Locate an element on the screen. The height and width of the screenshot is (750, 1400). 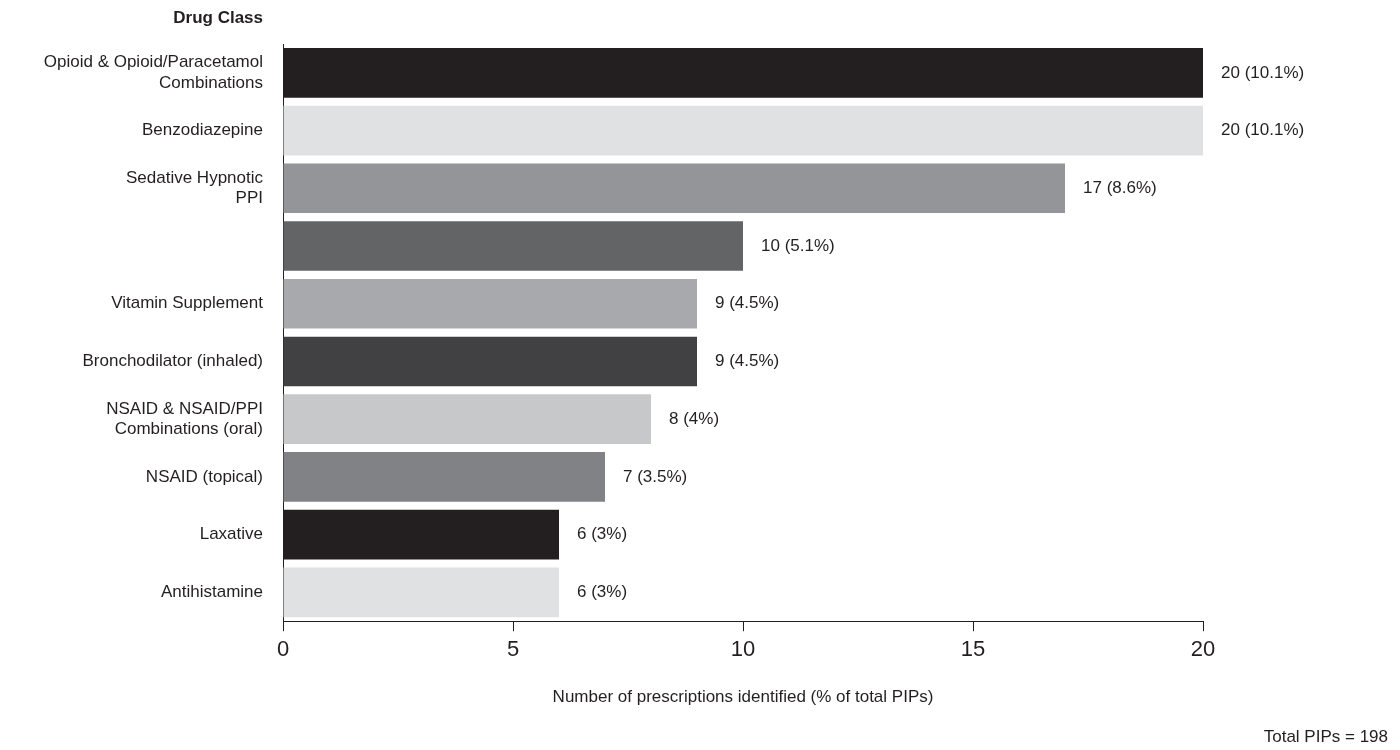
y-tick-label: Vitamin Supplement is located at coordinates (187, 303).